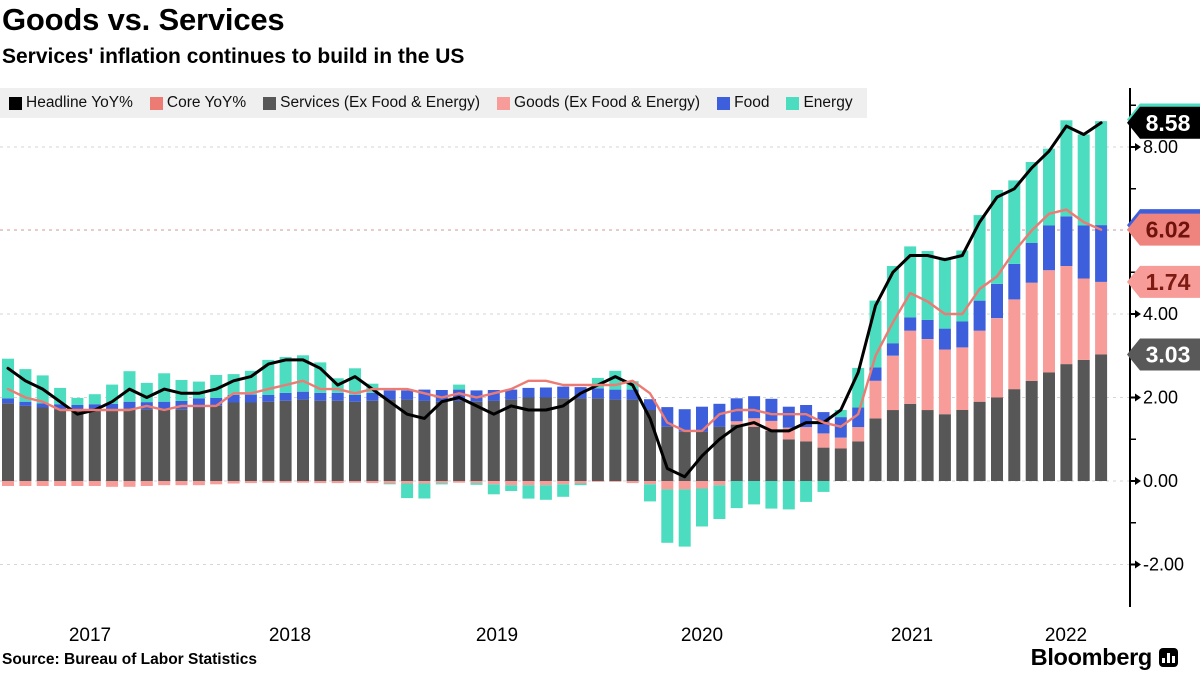 This screenshot has height=675, width=1200. I want to click on x-tick-label: 2018, so click(290, 635).